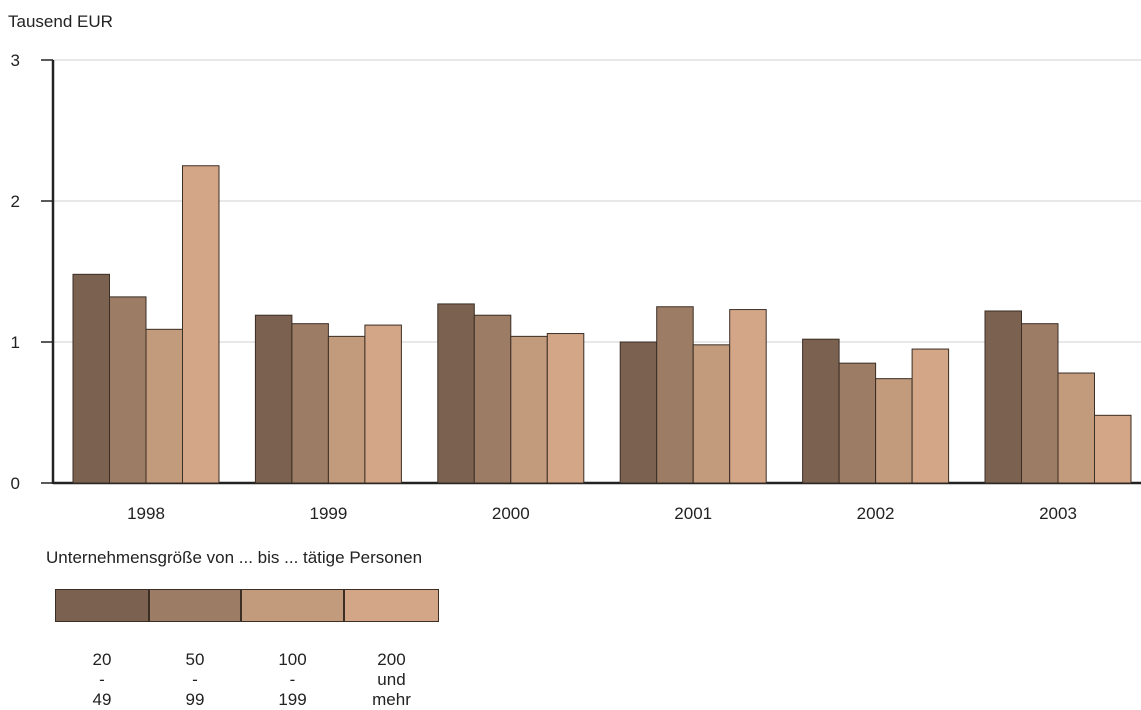 Image resolution: width=1141 pixels, height=710 pixels. Describe the element at coordinates (292, 679) in the screenshot. I see `legend-label: 100 - 199` at that location.